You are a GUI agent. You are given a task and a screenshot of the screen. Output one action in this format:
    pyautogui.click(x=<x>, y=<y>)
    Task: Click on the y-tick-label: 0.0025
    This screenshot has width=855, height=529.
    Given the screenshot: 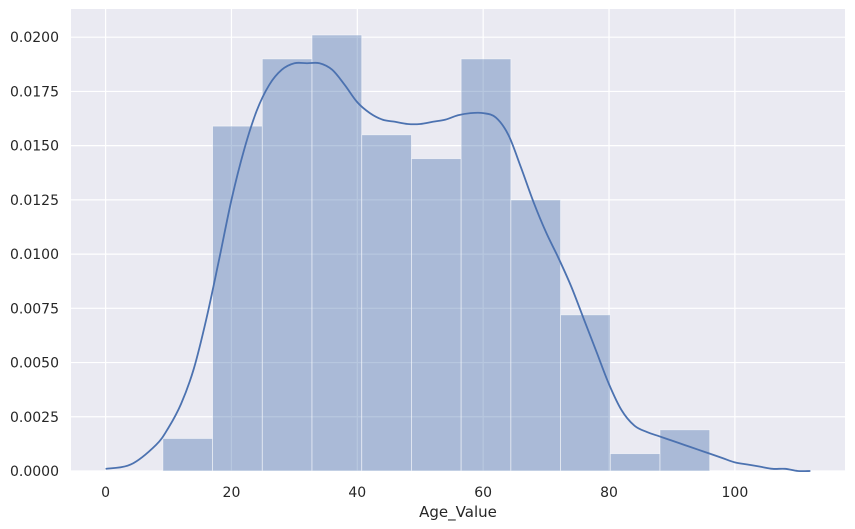 What is the action you would take?
    pyautogui.click(x=34, y=418)
    